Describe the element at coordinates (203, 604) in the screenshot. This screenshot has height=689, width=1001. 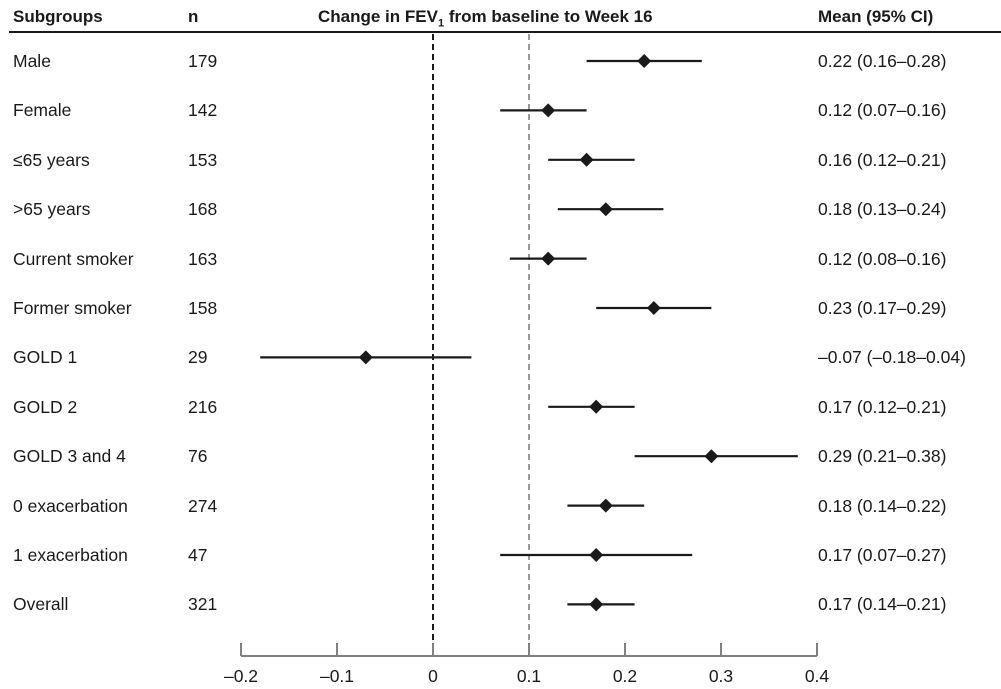
I see `row-n: 321` at that location.